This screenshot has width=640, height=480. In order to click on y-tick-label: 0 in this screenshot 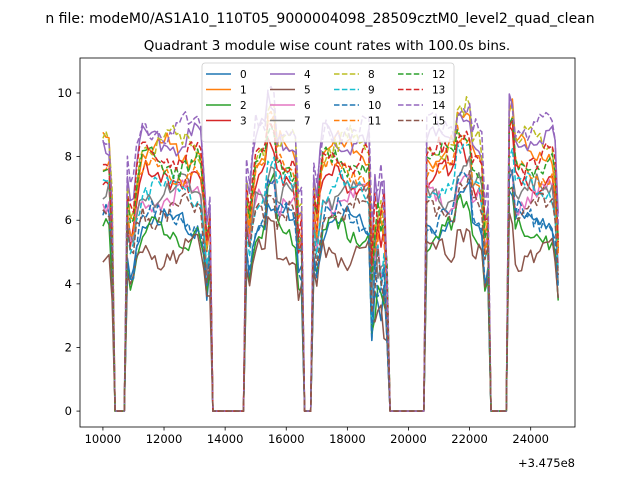, I will do `click(68, 411)`.